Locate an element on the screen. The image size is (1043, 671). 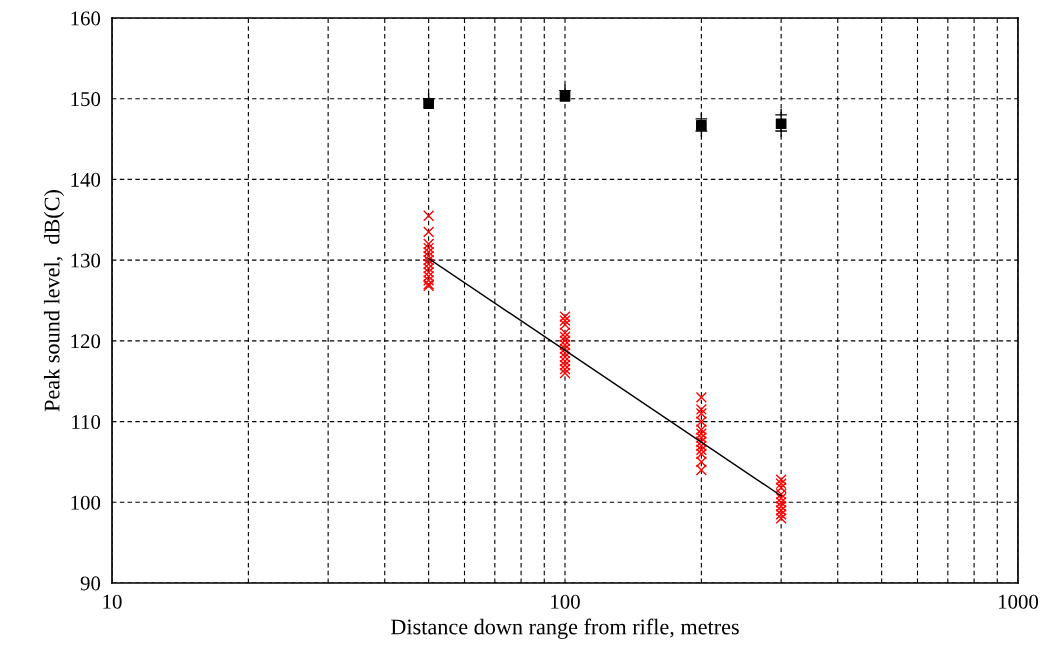
y-tick-label: 100 is located at coordinates (86, 502).